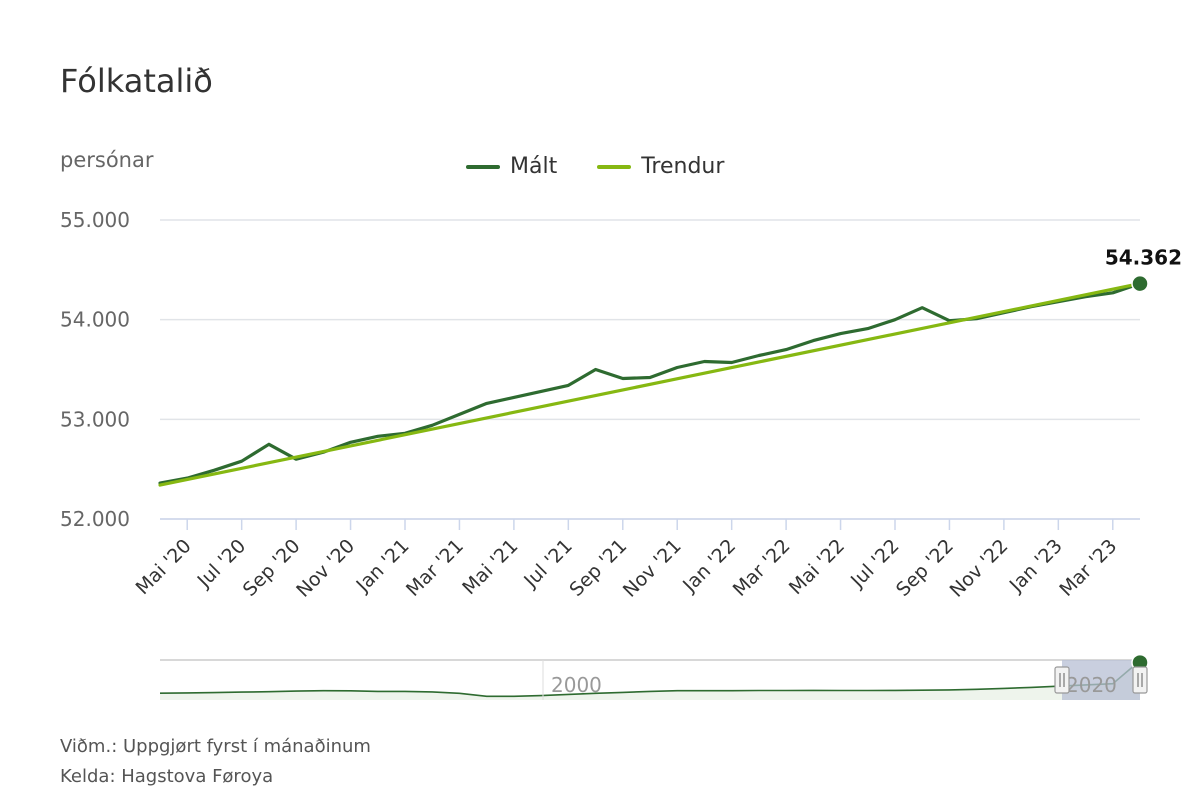 The image size is (1200, 800). I want to click on y-tick-label: 55.000, so click(95, 220).